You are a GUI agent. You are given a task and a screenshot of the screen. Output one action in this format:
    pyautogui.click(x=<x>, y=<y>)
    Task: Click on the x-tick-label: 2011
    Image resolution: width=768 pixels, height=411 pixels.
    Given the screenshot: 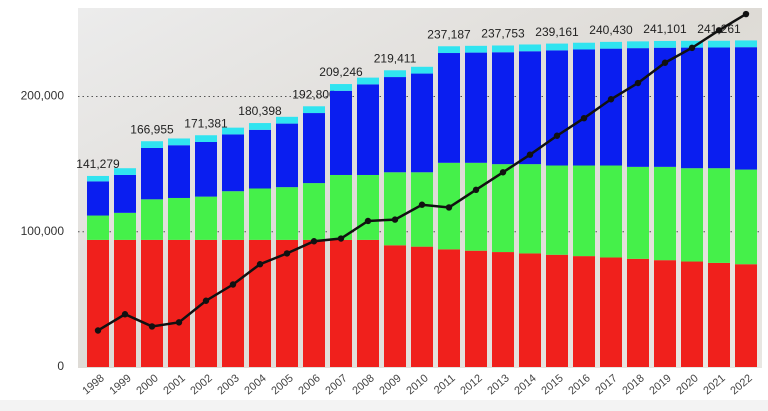 What is the action you would take?
    pyautogui.click(x=445, y=384)
    